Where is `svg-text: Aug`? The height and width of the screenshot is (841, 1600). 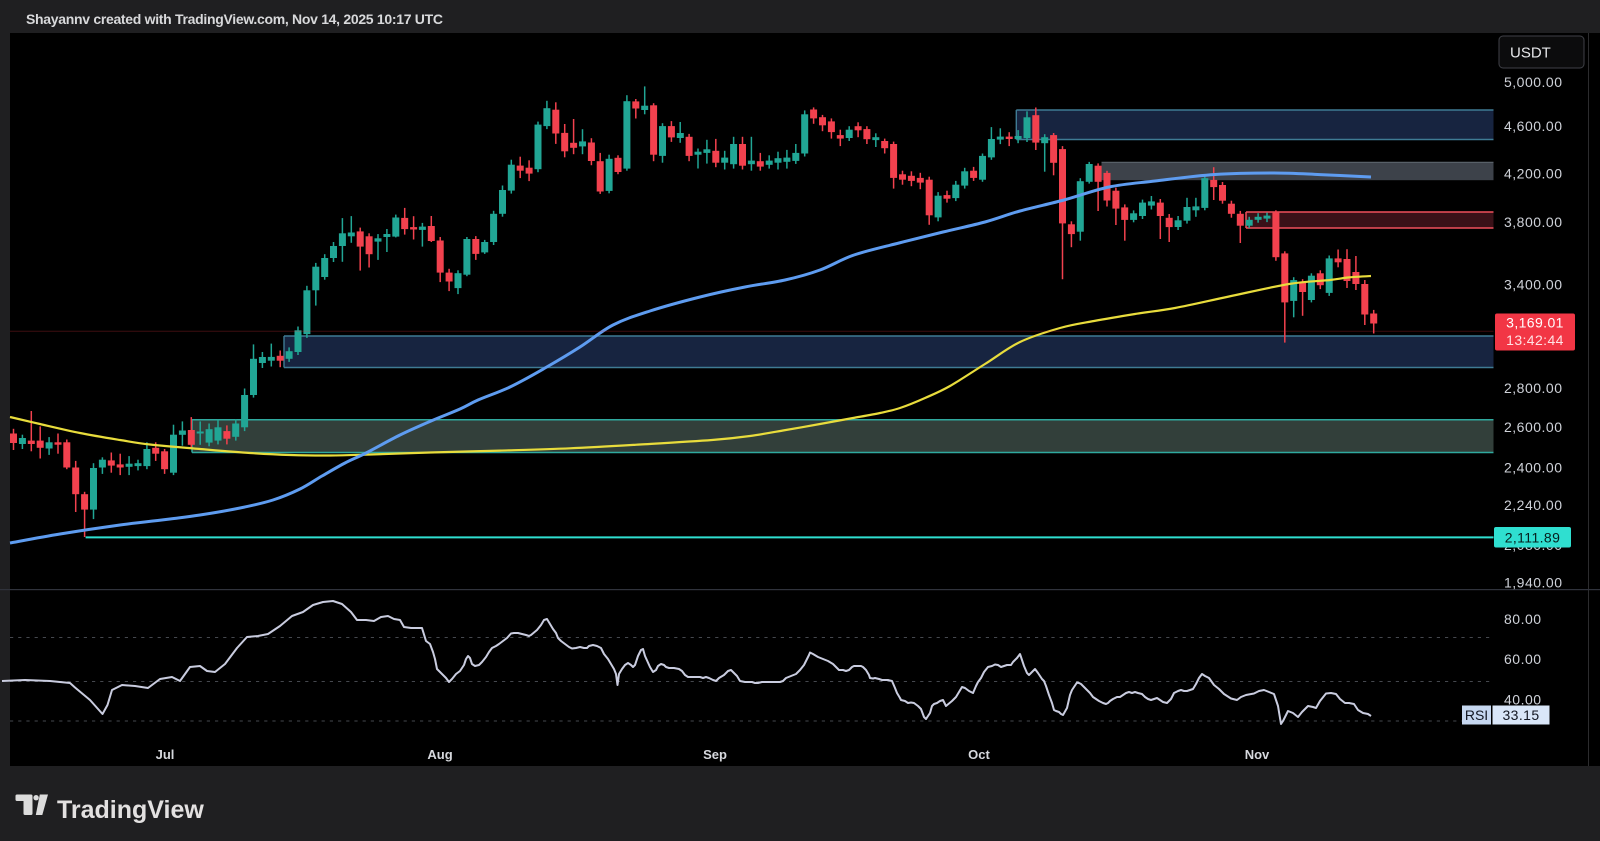 svg-text: Aug is located at coordinates (439, 754).